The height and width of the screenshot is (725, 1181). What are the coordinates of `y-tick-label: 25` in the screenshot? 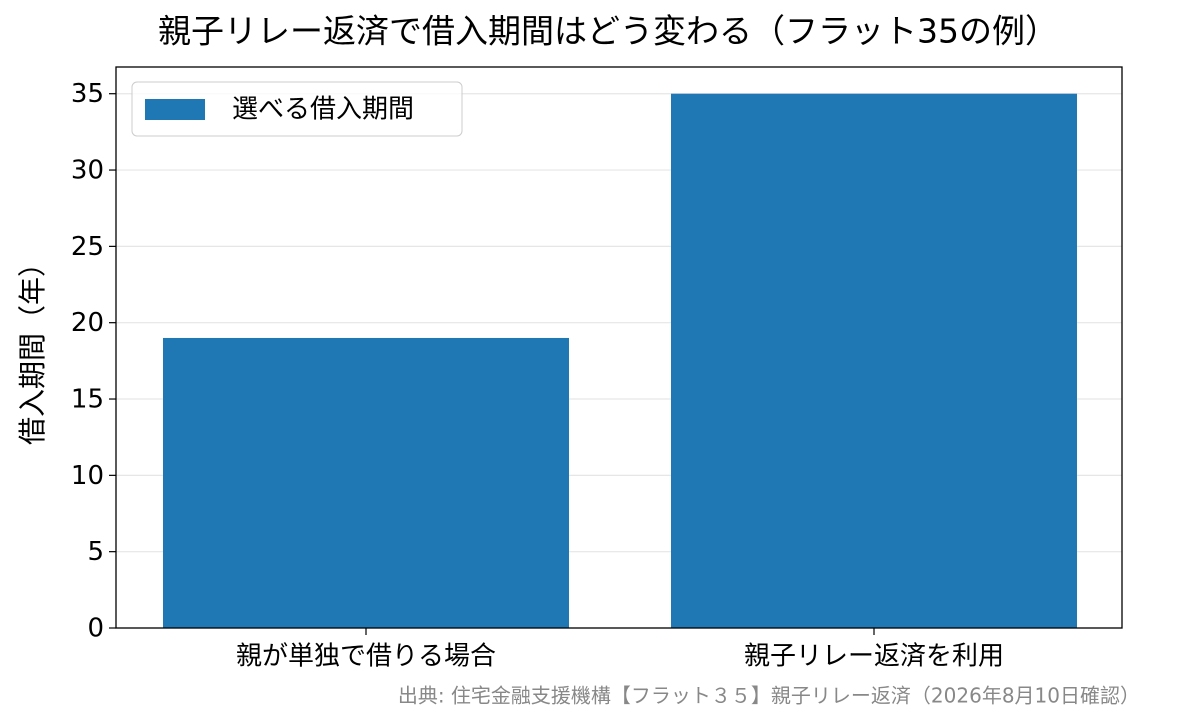 It's located at (87, 247).